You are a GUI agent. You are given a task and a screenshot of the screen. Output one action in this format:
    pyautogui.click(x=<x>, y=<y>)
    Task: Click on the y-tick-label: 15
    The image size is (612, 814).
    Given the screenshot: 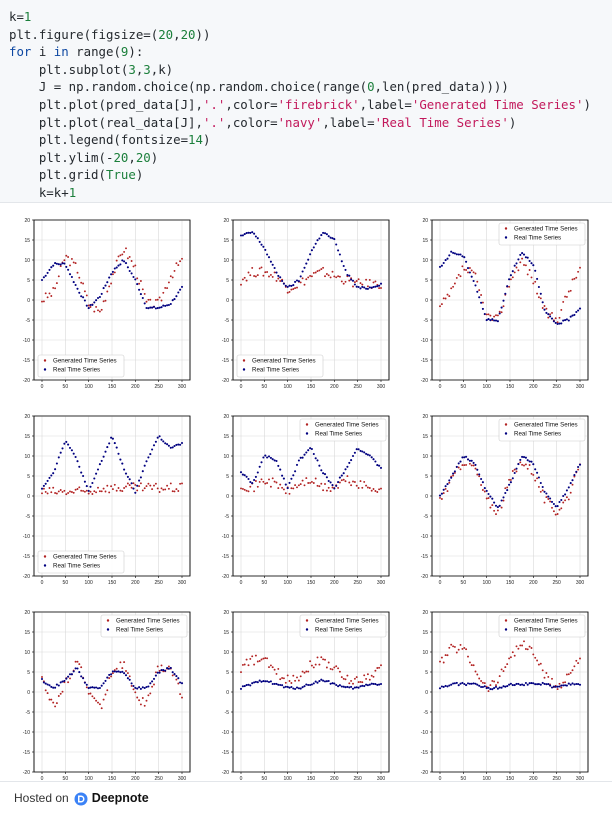 What is the action you would take?
    pyautogui.click(x=27, y=633)
    